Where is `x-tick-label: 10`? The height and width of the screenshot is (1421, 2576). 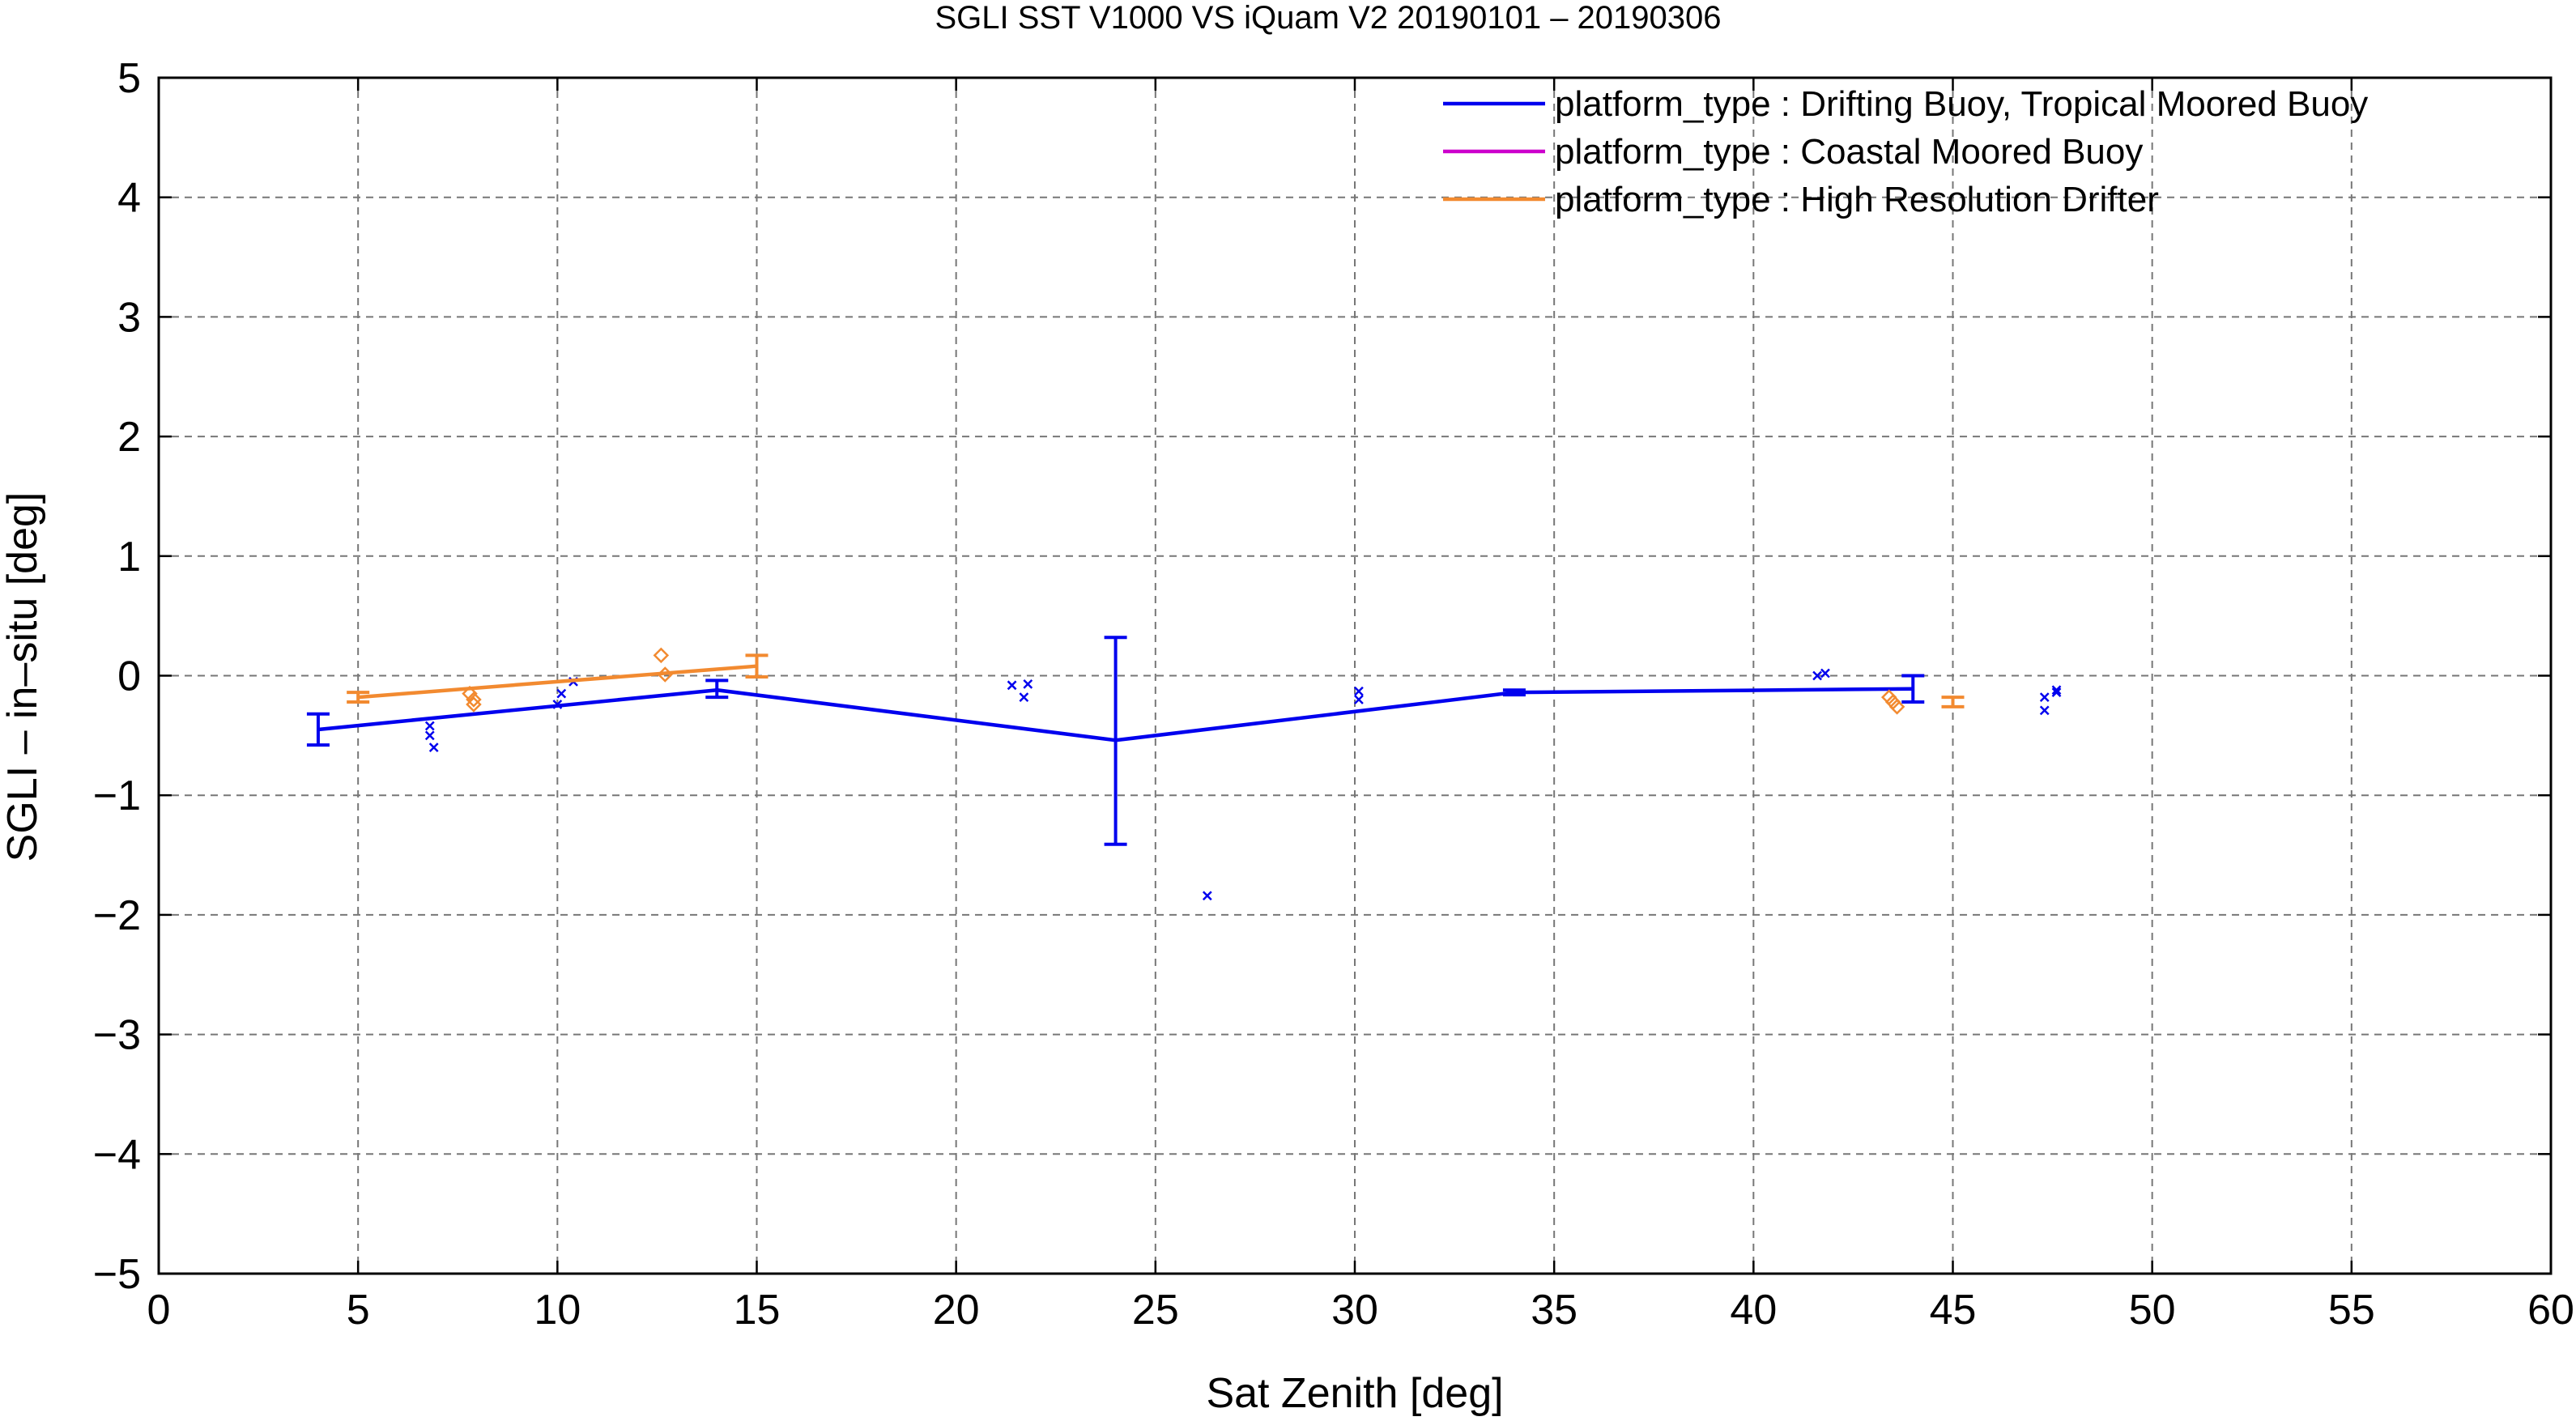
x-tick-label: 10 is located at coordinates (557, 1310).